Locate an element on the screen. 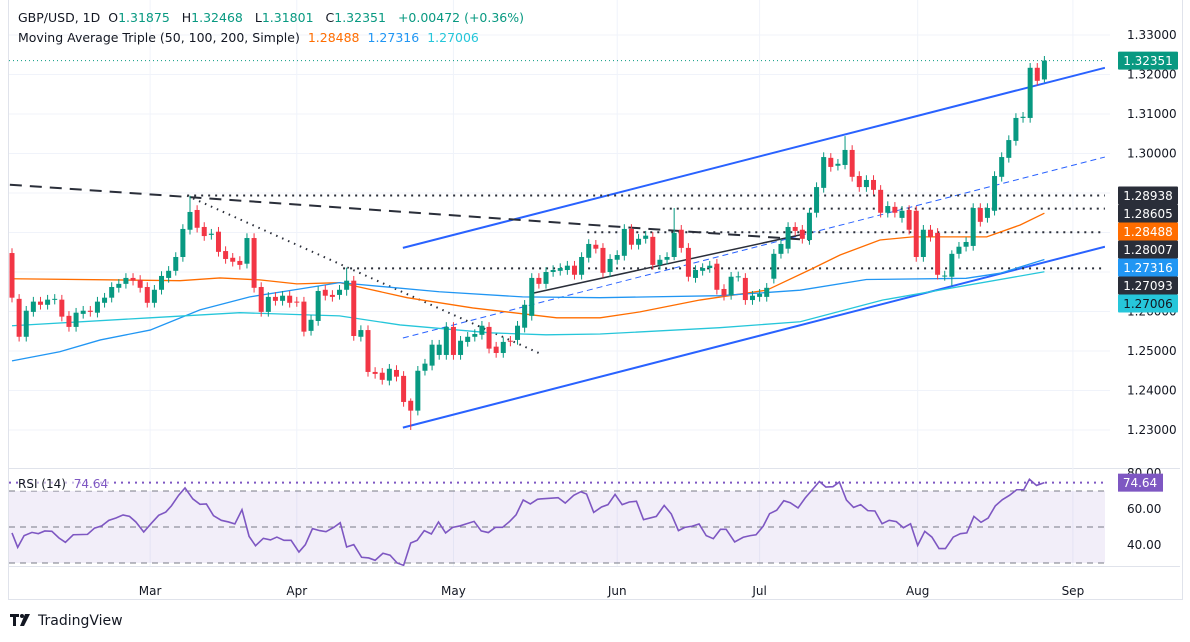  ma100-tag: 1.27316 is located at coordinates (1148, 267).